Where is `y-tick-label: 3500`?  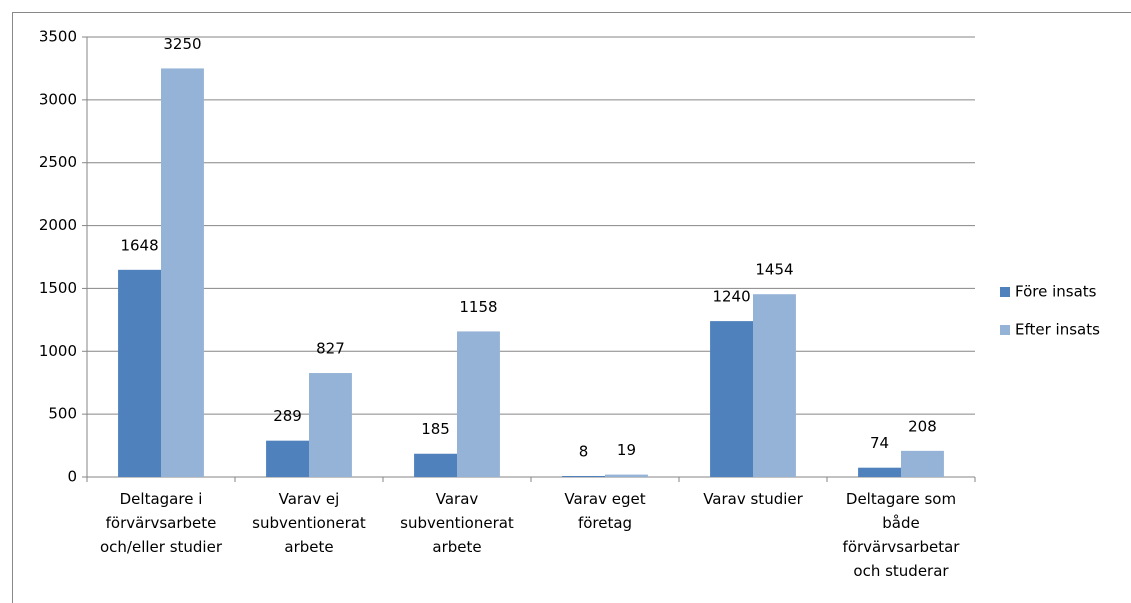
y-tick-label: 3500 is located at coordinates (58, 37).